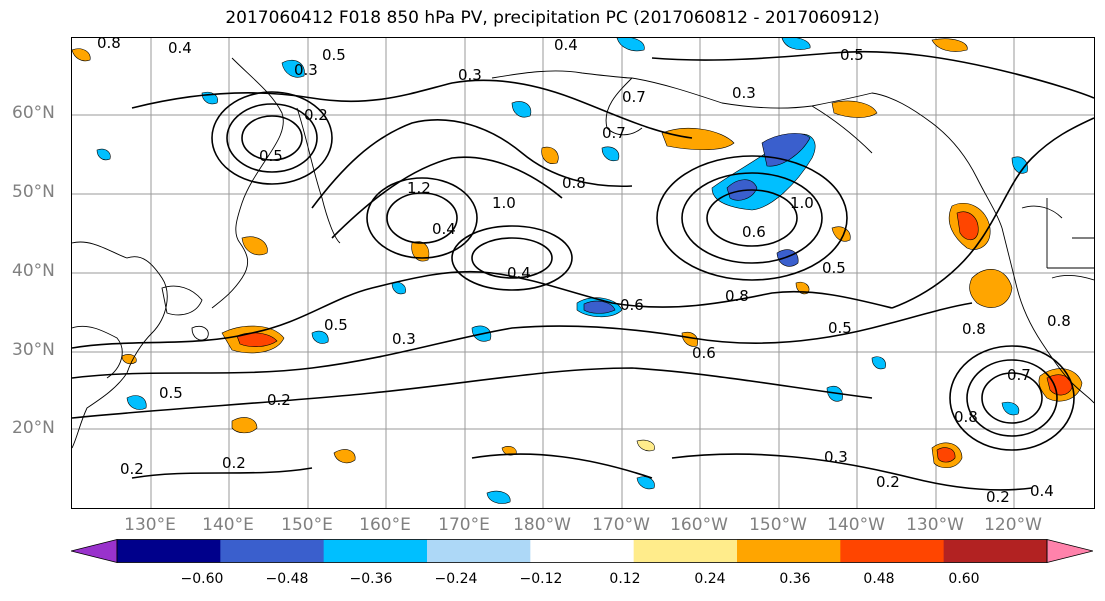 The width and height of the screenshot is (1105, 601). I want to click on colorbar, so click(582, 551).